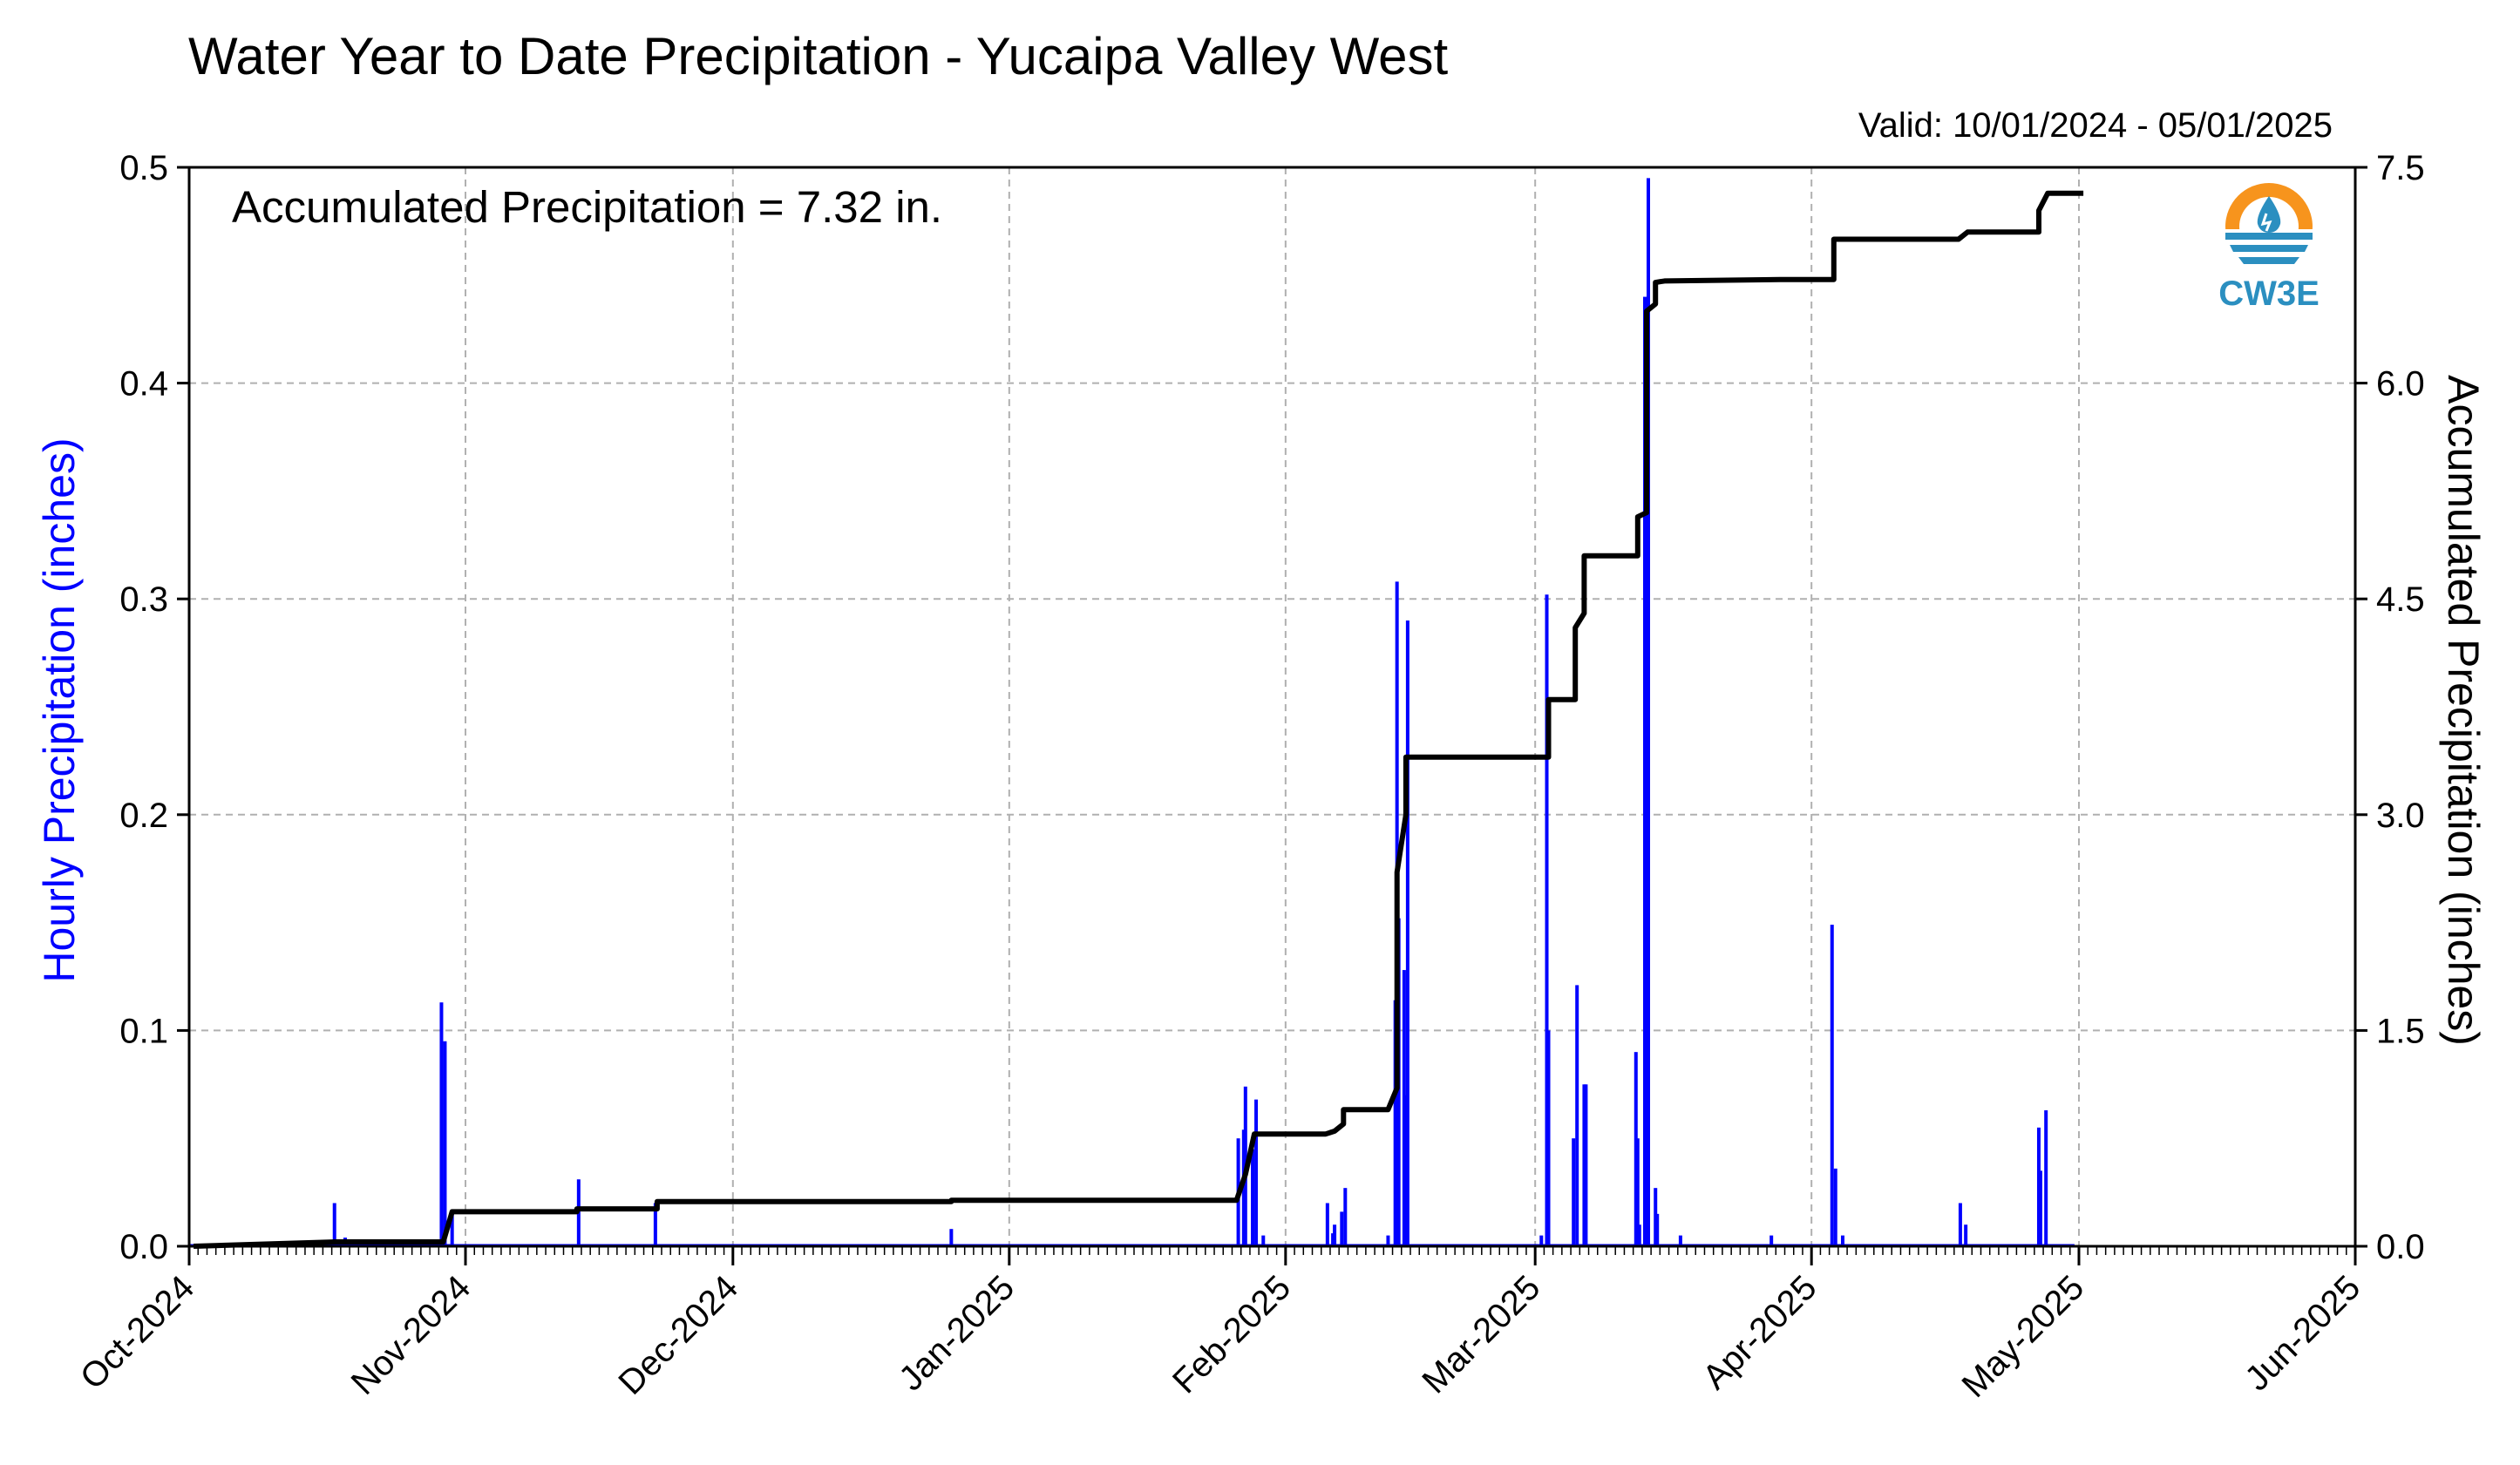 The height and width of the screenshot is (1465, 2520). Describe the element at coordinates (143, 168) in the screenshot. I see `y-left-tick-label: 0.5` at that location.